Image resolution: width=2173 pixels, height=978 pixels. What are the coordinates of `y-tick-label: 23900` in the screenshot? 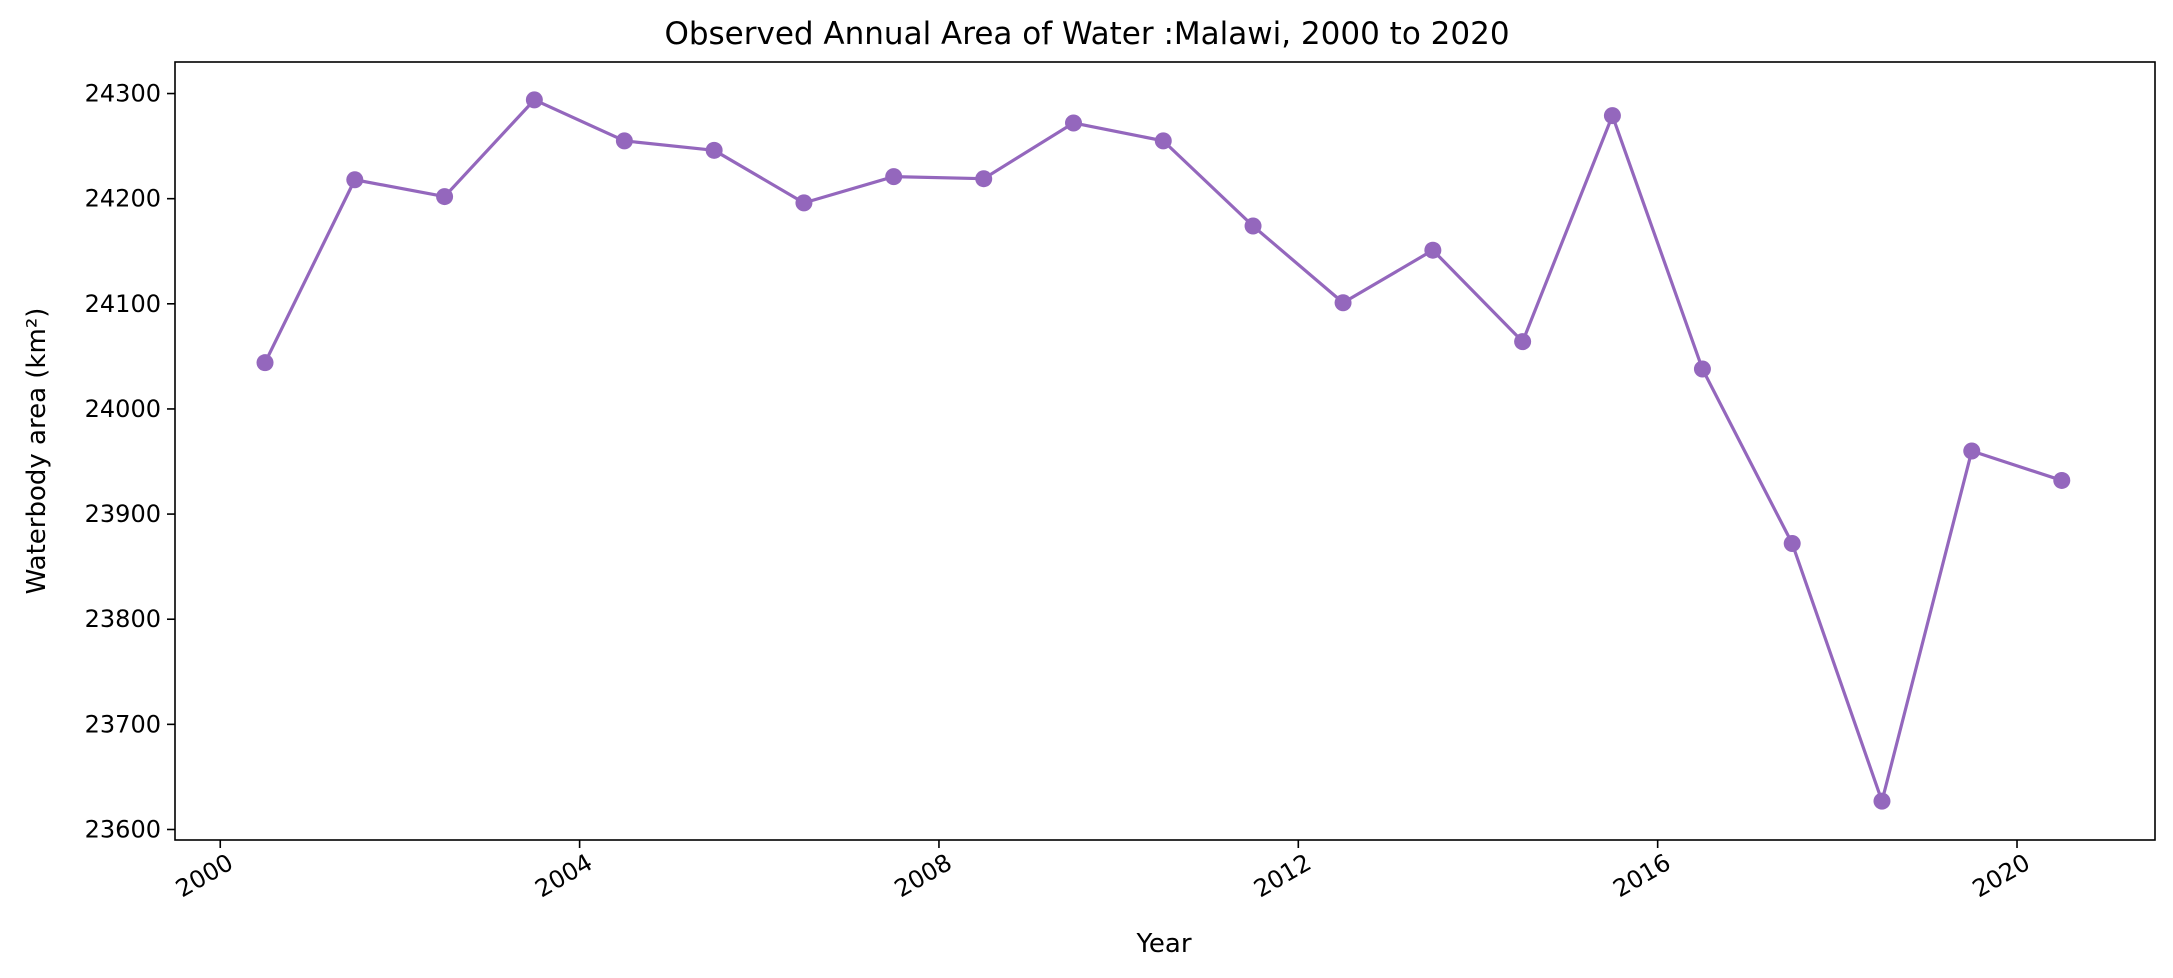 It's located at (123, 514).